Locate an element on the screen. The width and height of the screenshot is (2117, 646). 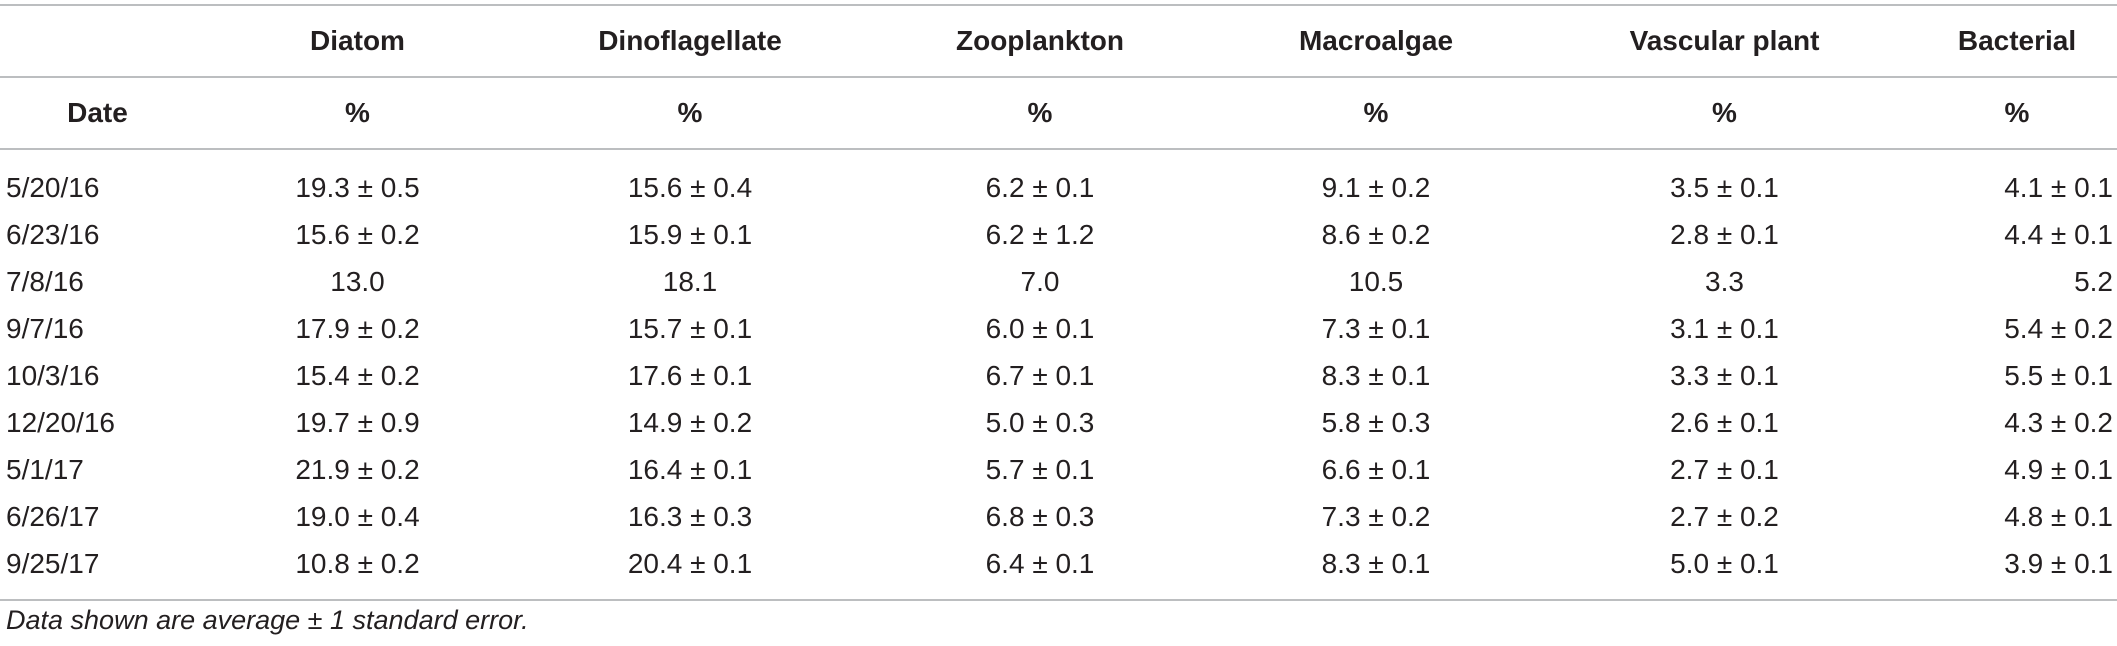
date-cell: 10/3/16 is located at coordinates (53, 375).